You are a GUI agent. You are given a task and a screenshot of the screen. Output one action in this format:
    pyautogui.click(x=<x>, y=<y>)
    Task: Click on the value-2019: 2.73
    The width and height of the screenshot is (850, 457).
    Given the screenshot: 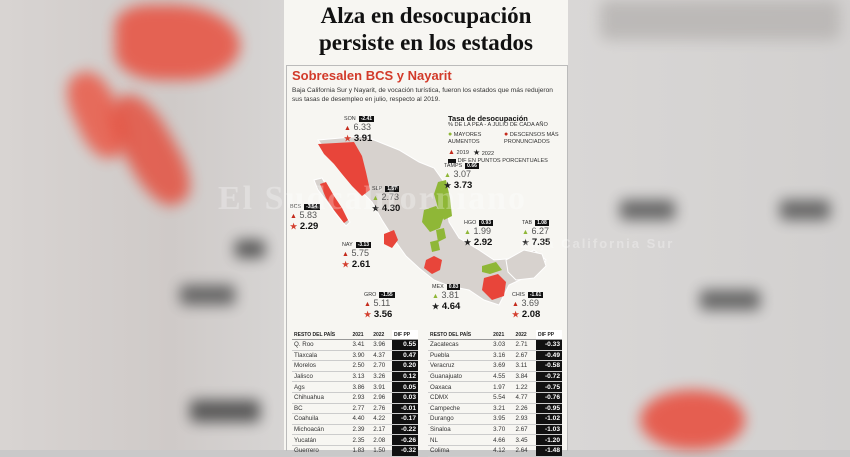 What is the action you would take?
    pyautogui.click(x=390, y=197)
    